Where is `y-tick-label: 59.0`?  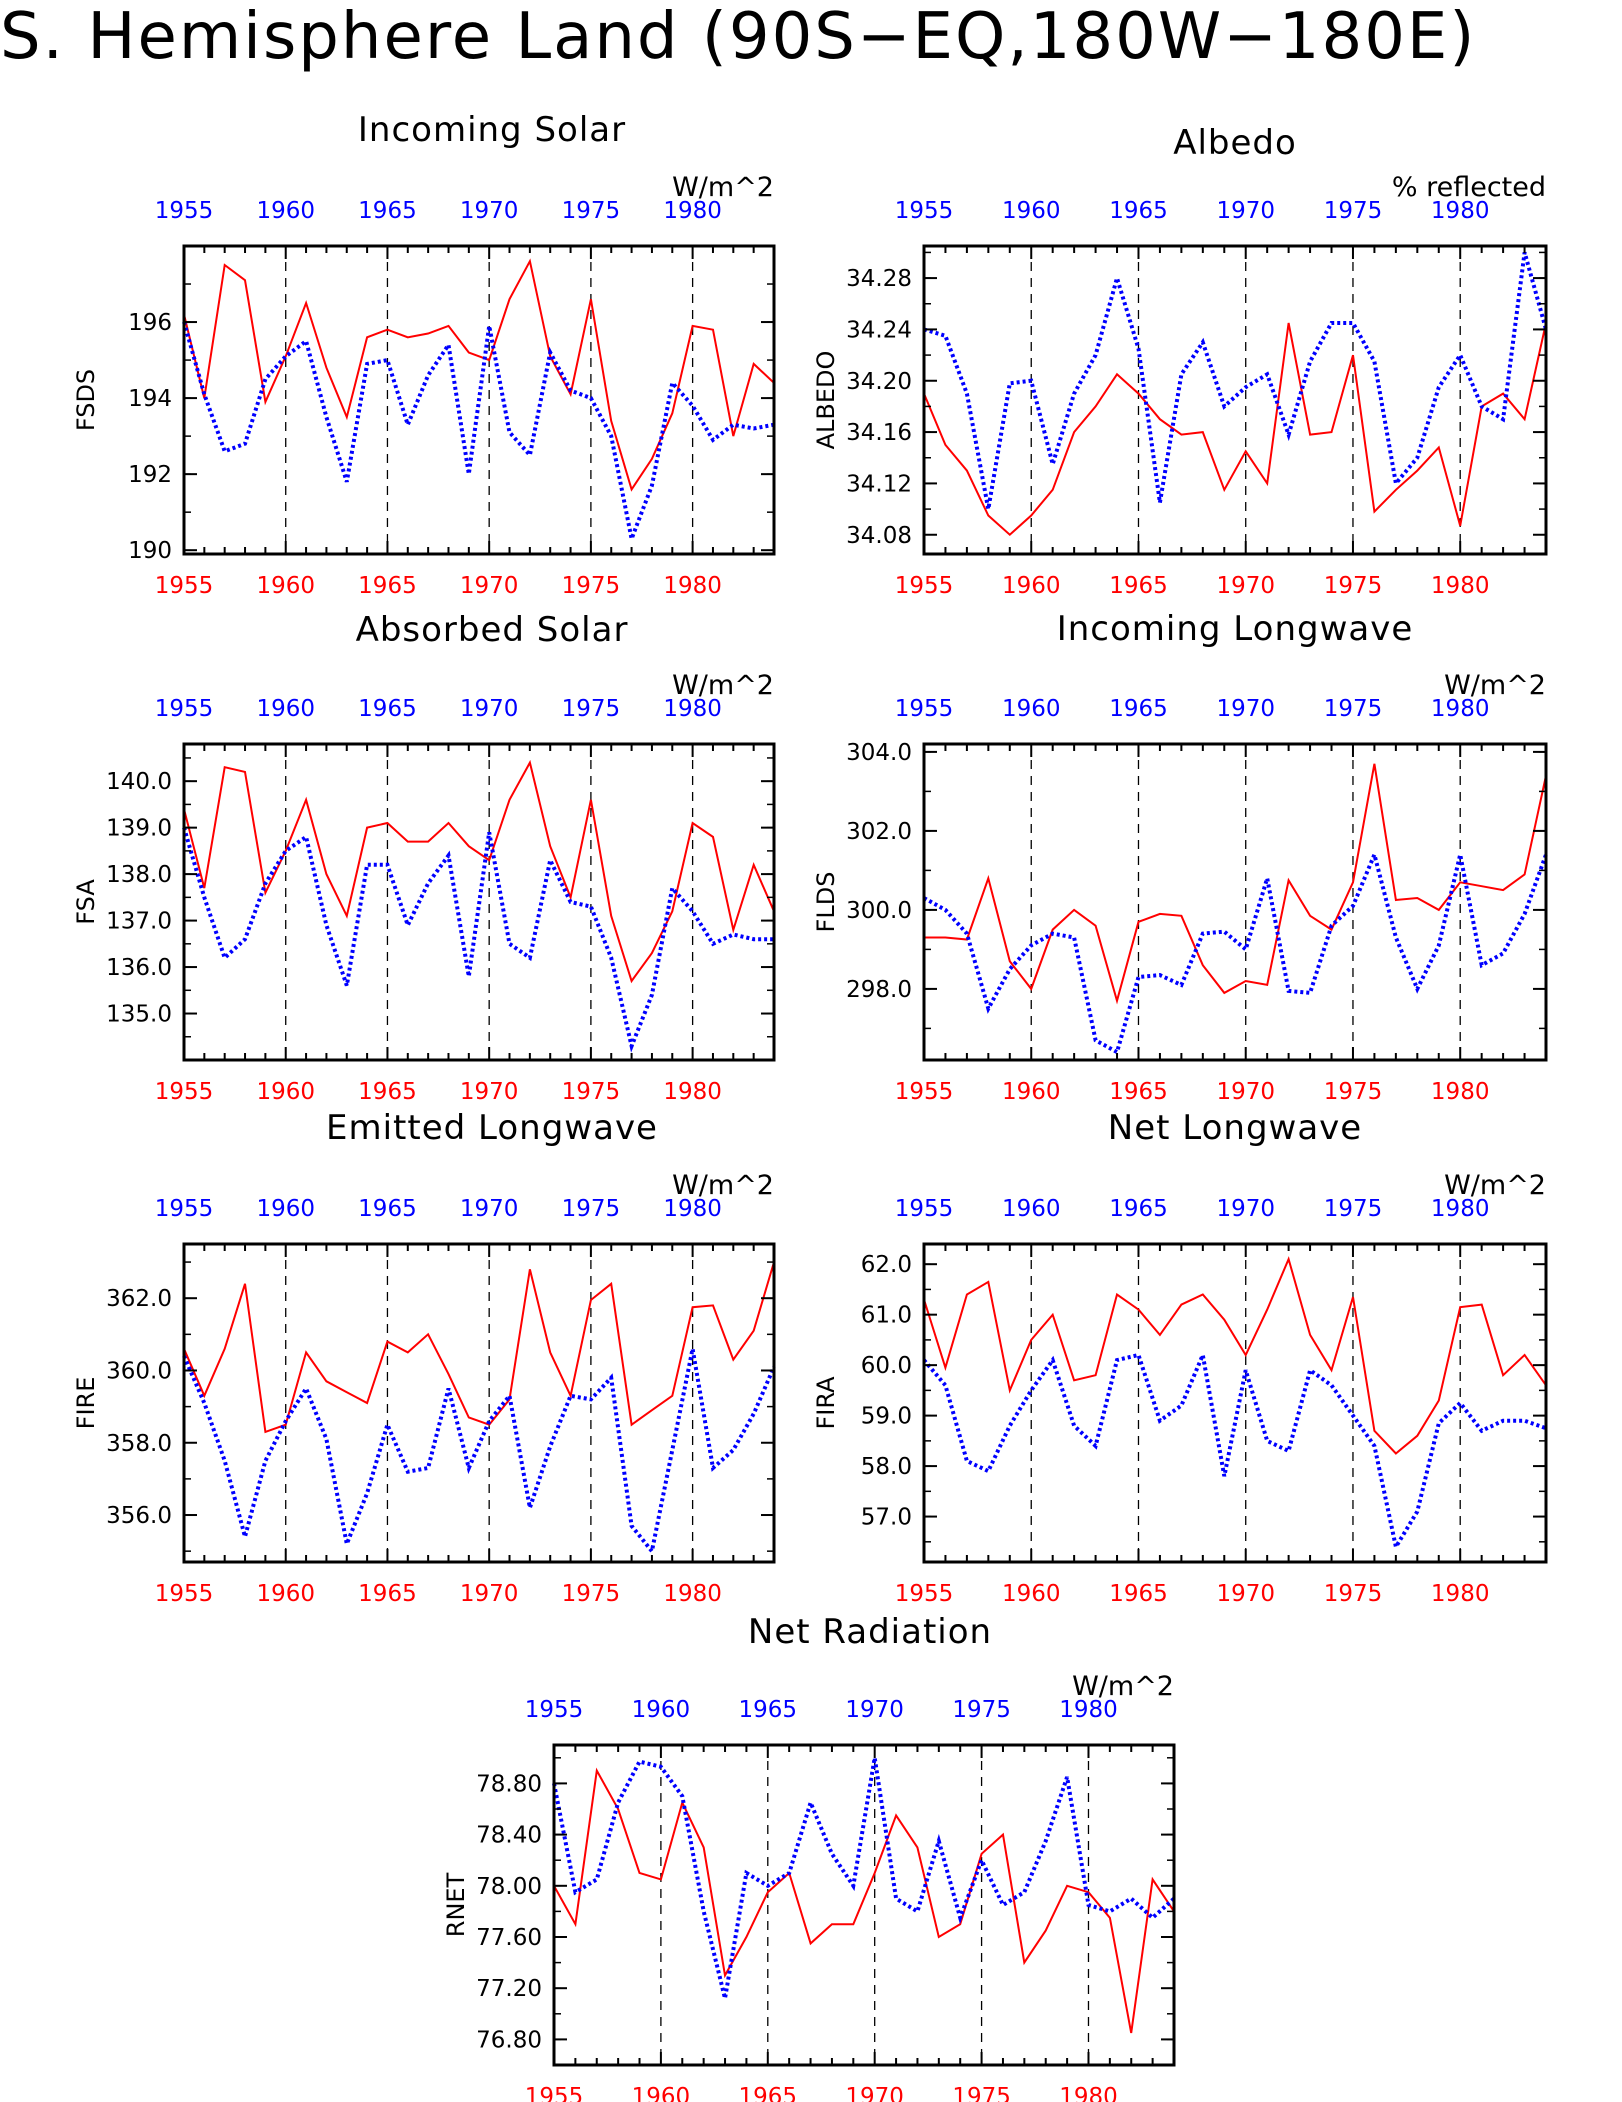
y-tick-label: 59.0 is located at coordinates (886, 1417).